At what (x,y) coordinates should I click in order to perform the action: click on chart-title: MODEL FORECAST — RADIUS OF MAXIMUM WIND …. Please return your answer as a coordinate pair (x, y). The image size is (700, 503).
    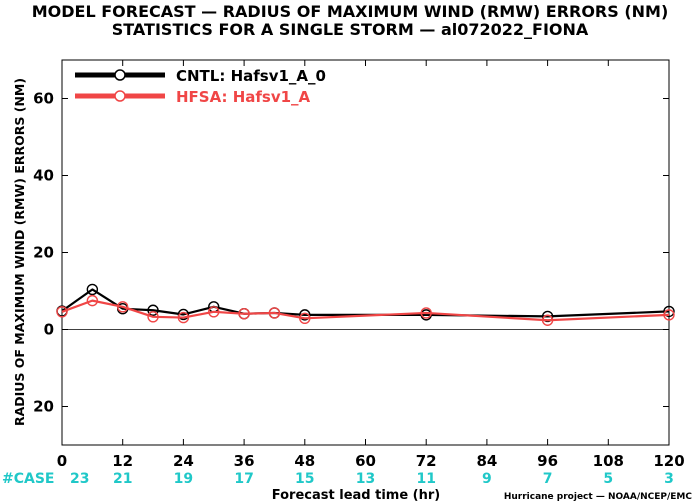
    Looking at the image, I should click on (350, 11).